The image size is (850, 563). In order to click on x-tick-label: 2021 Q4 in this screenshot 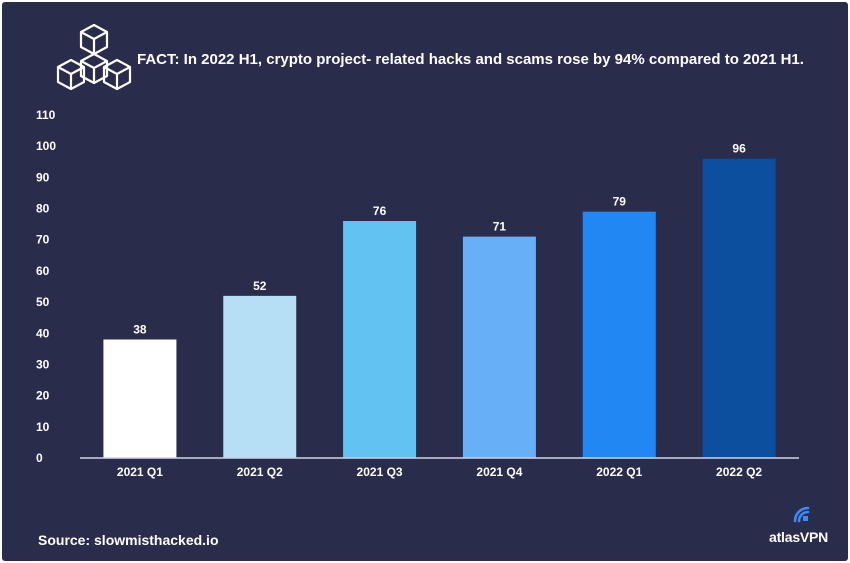, I will do `click(499, 472)`.